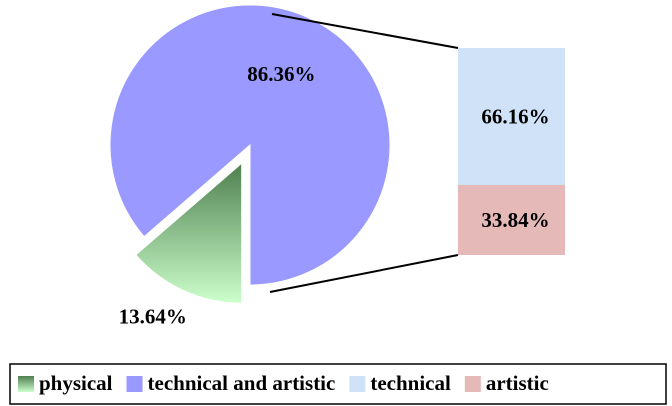 The image size is (672, 406). What do you see at coordinates (153, 316) in the screenshot?
I see `slice-label: 13.64%` at bounding box center [153, 316].